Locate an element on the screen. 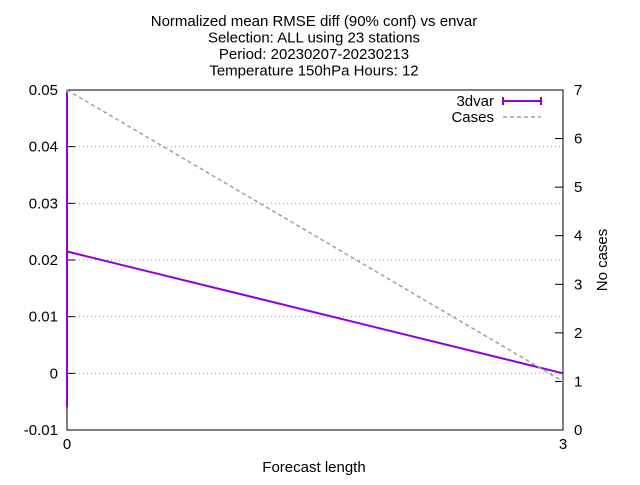  y-tick-label: 0 is located at coordinates (54, 373).